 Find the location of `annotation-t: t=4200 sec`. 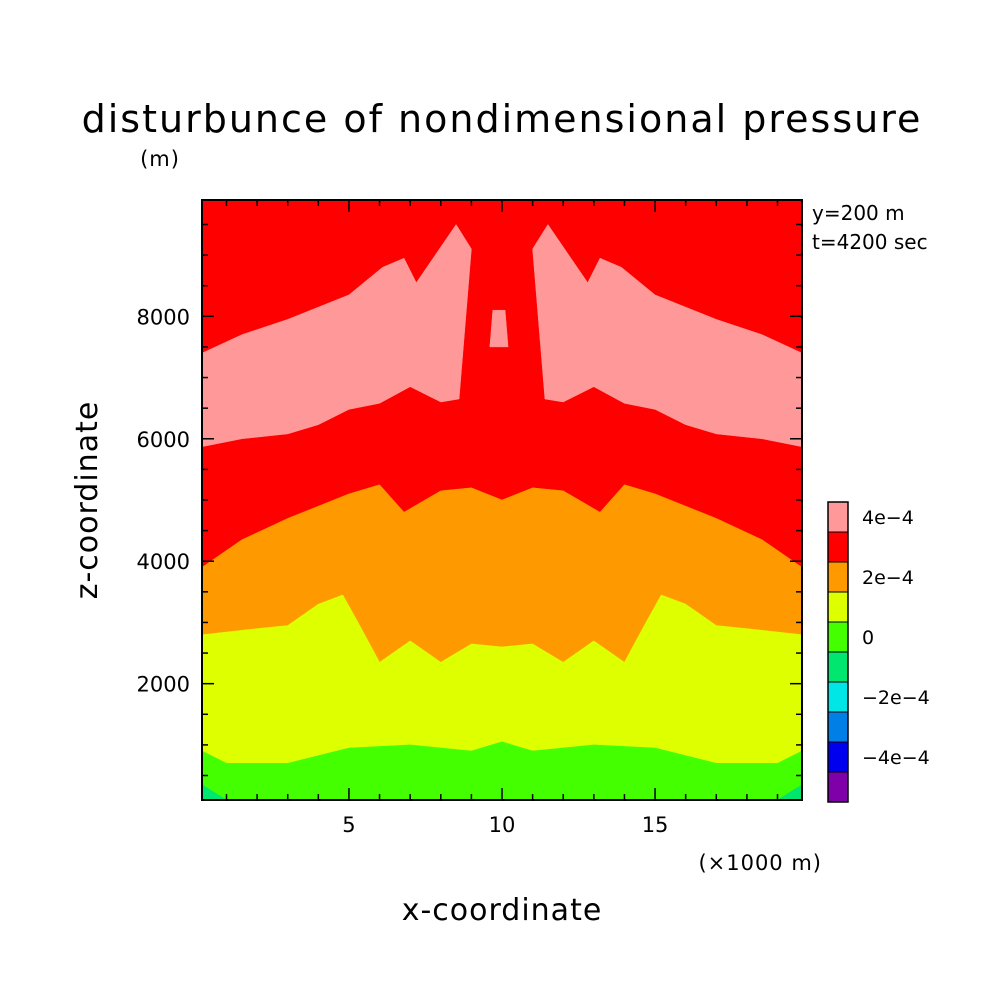

annotation-t: t=4200 sec is located at coordinates (870, 242).